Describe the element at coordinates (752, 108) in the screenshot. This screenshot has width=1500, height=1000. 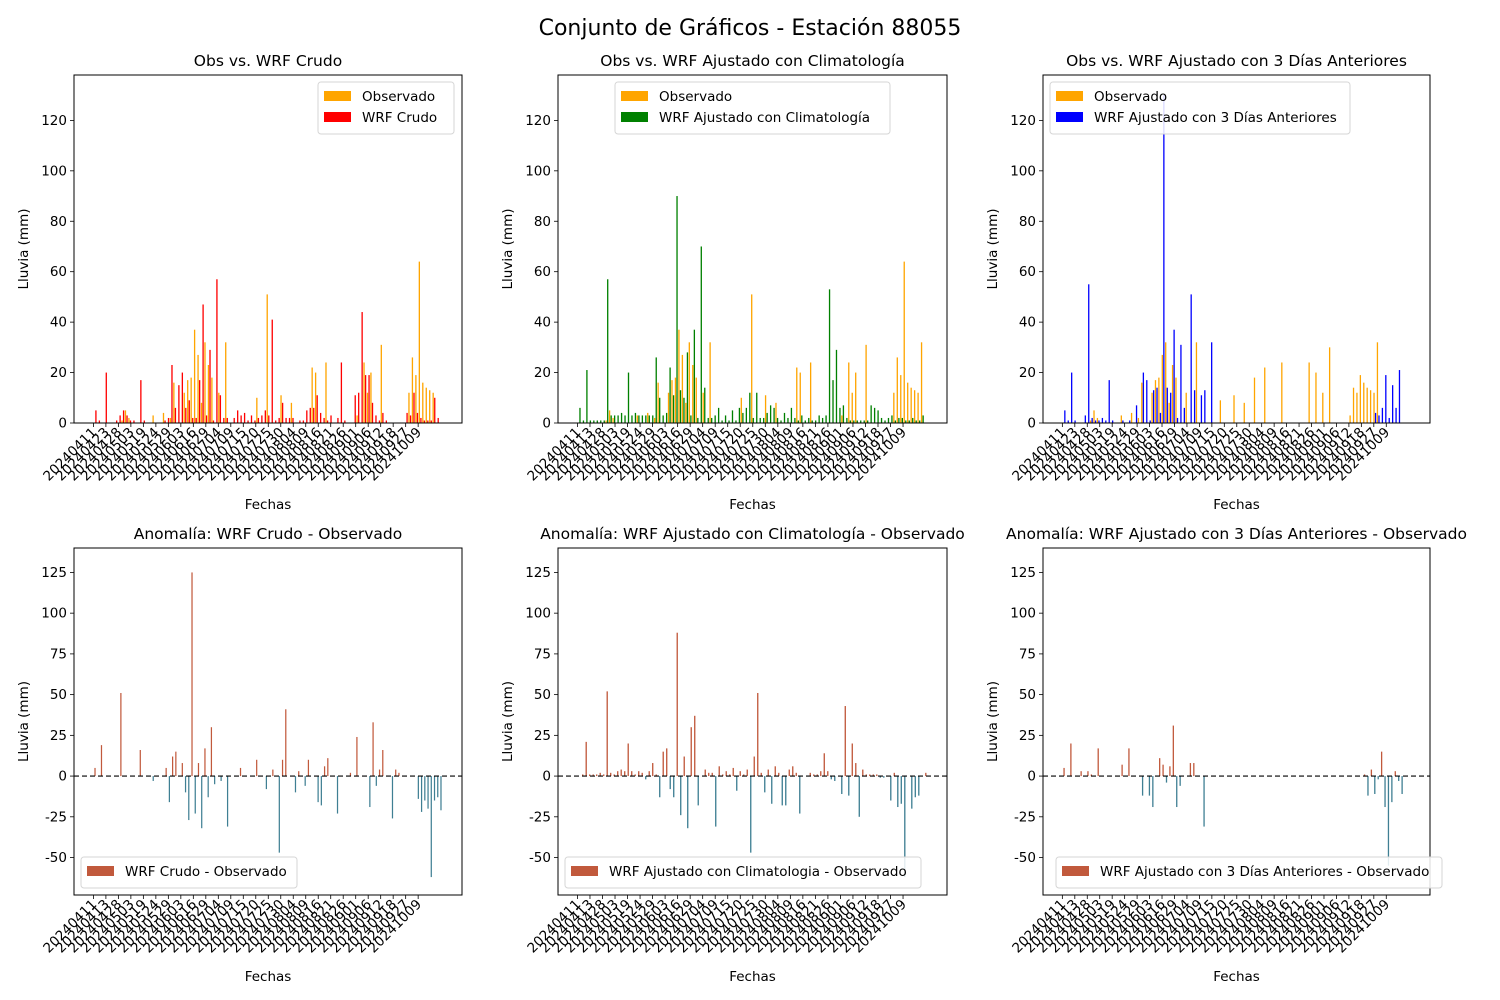
I see `legend-box` at that location.